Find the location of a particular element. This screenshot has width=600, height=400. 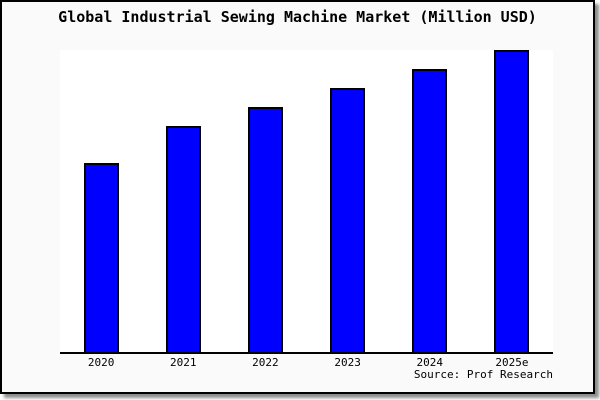

bar-2023 is located at coordinates (348, 219).